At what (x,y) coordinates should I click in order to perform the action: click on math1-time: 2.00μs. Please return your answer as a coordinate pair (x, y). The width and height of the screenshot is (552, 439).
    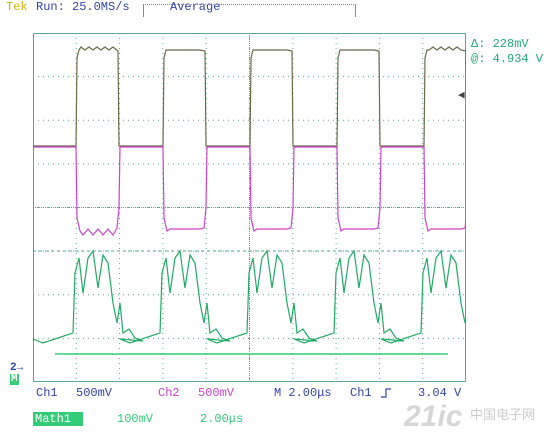
    Looking at the image, I should click on (222, 419).